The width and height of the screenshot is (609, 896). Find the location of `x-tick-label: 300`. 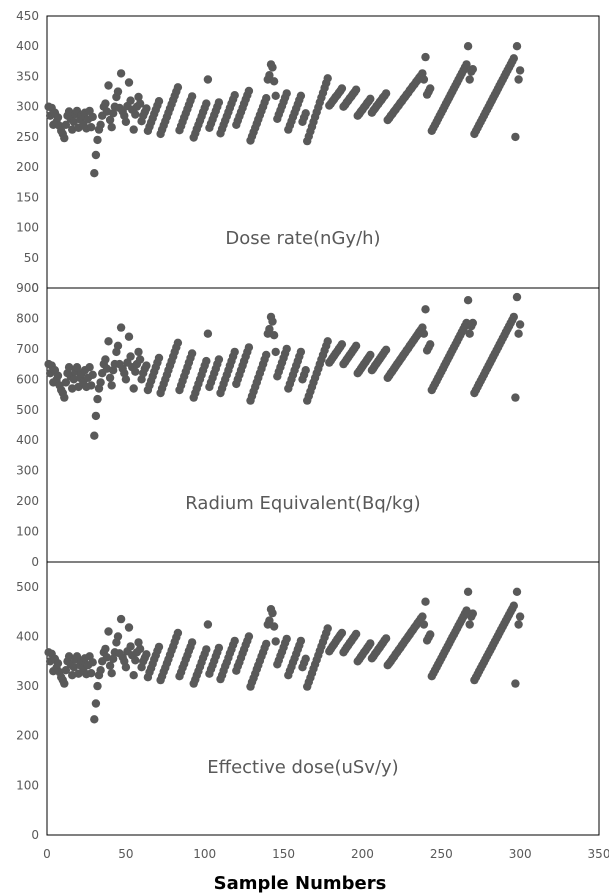

x-tick-label: 300 is located at coordinates (520, 854).